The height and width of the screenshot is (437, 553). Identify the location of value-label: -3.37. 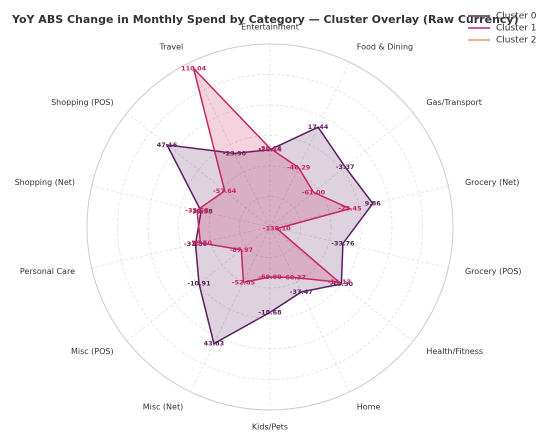
(345, 167).